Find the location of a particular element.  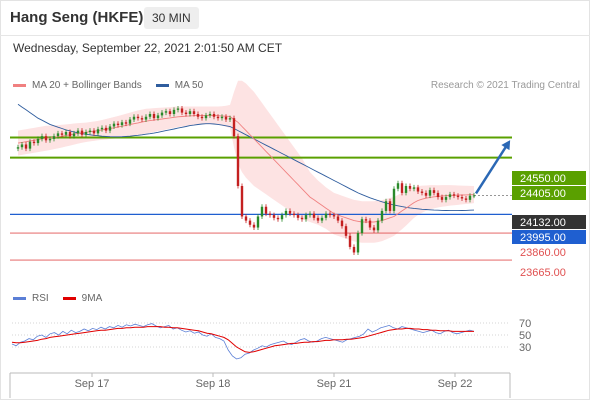

forecast-arrow-head is located at coordinates (506, 145).